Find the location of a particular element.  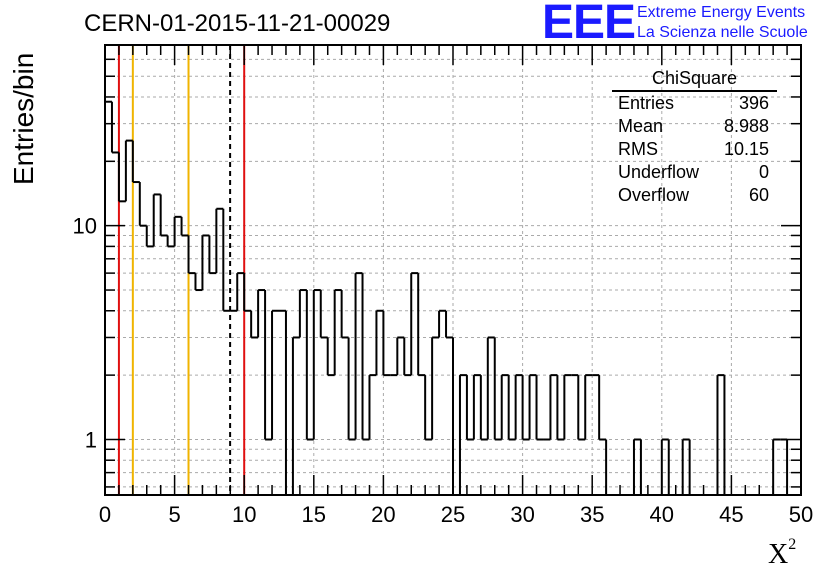

stats-value: 8.988 is located at coordinates (746, 126).